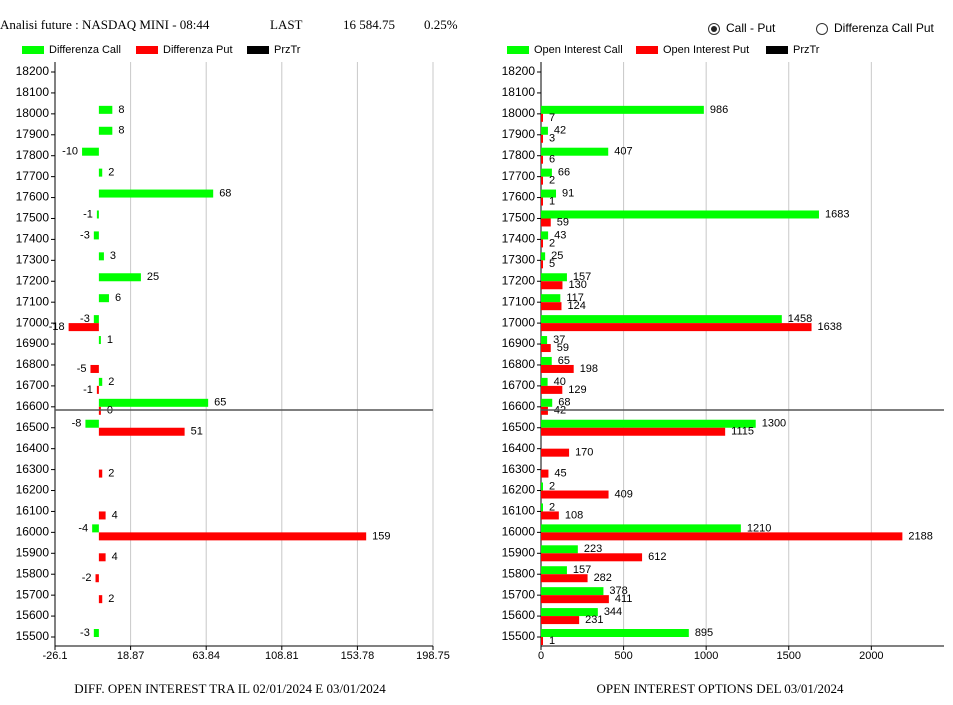  What do you see at coordinates (519, 573) in the screenshot?
I see `y-tick-label: 15800` at bounding box center [519, 573].